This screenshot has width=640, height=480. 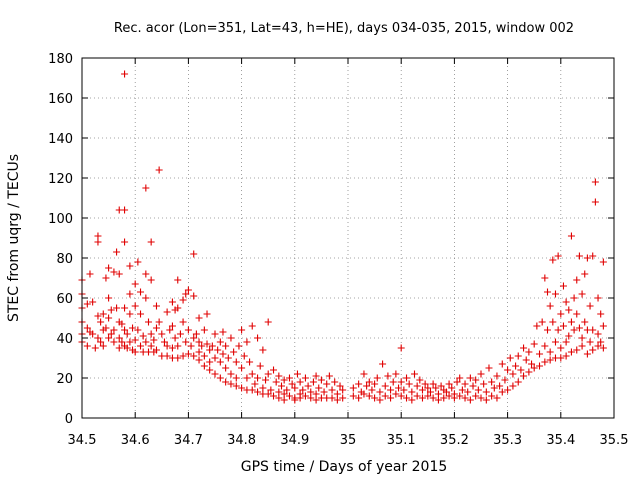 I want to click on y-tick-label: 80, so click(x=64, y=259).